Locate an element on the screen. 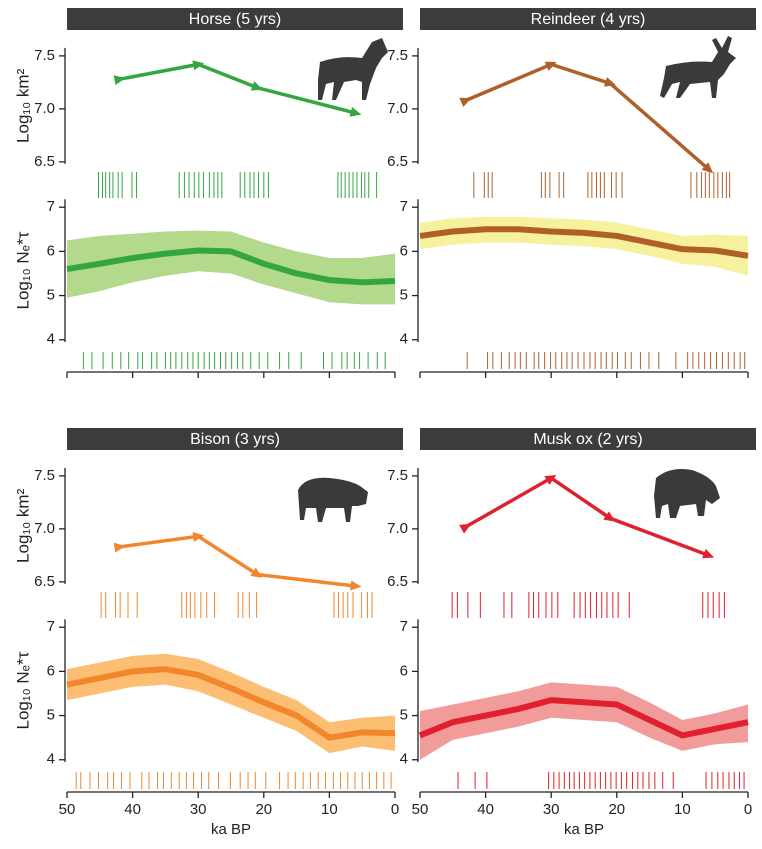  panel-title: Musk ox (2 yrs) is located at coordinates (587, 439).